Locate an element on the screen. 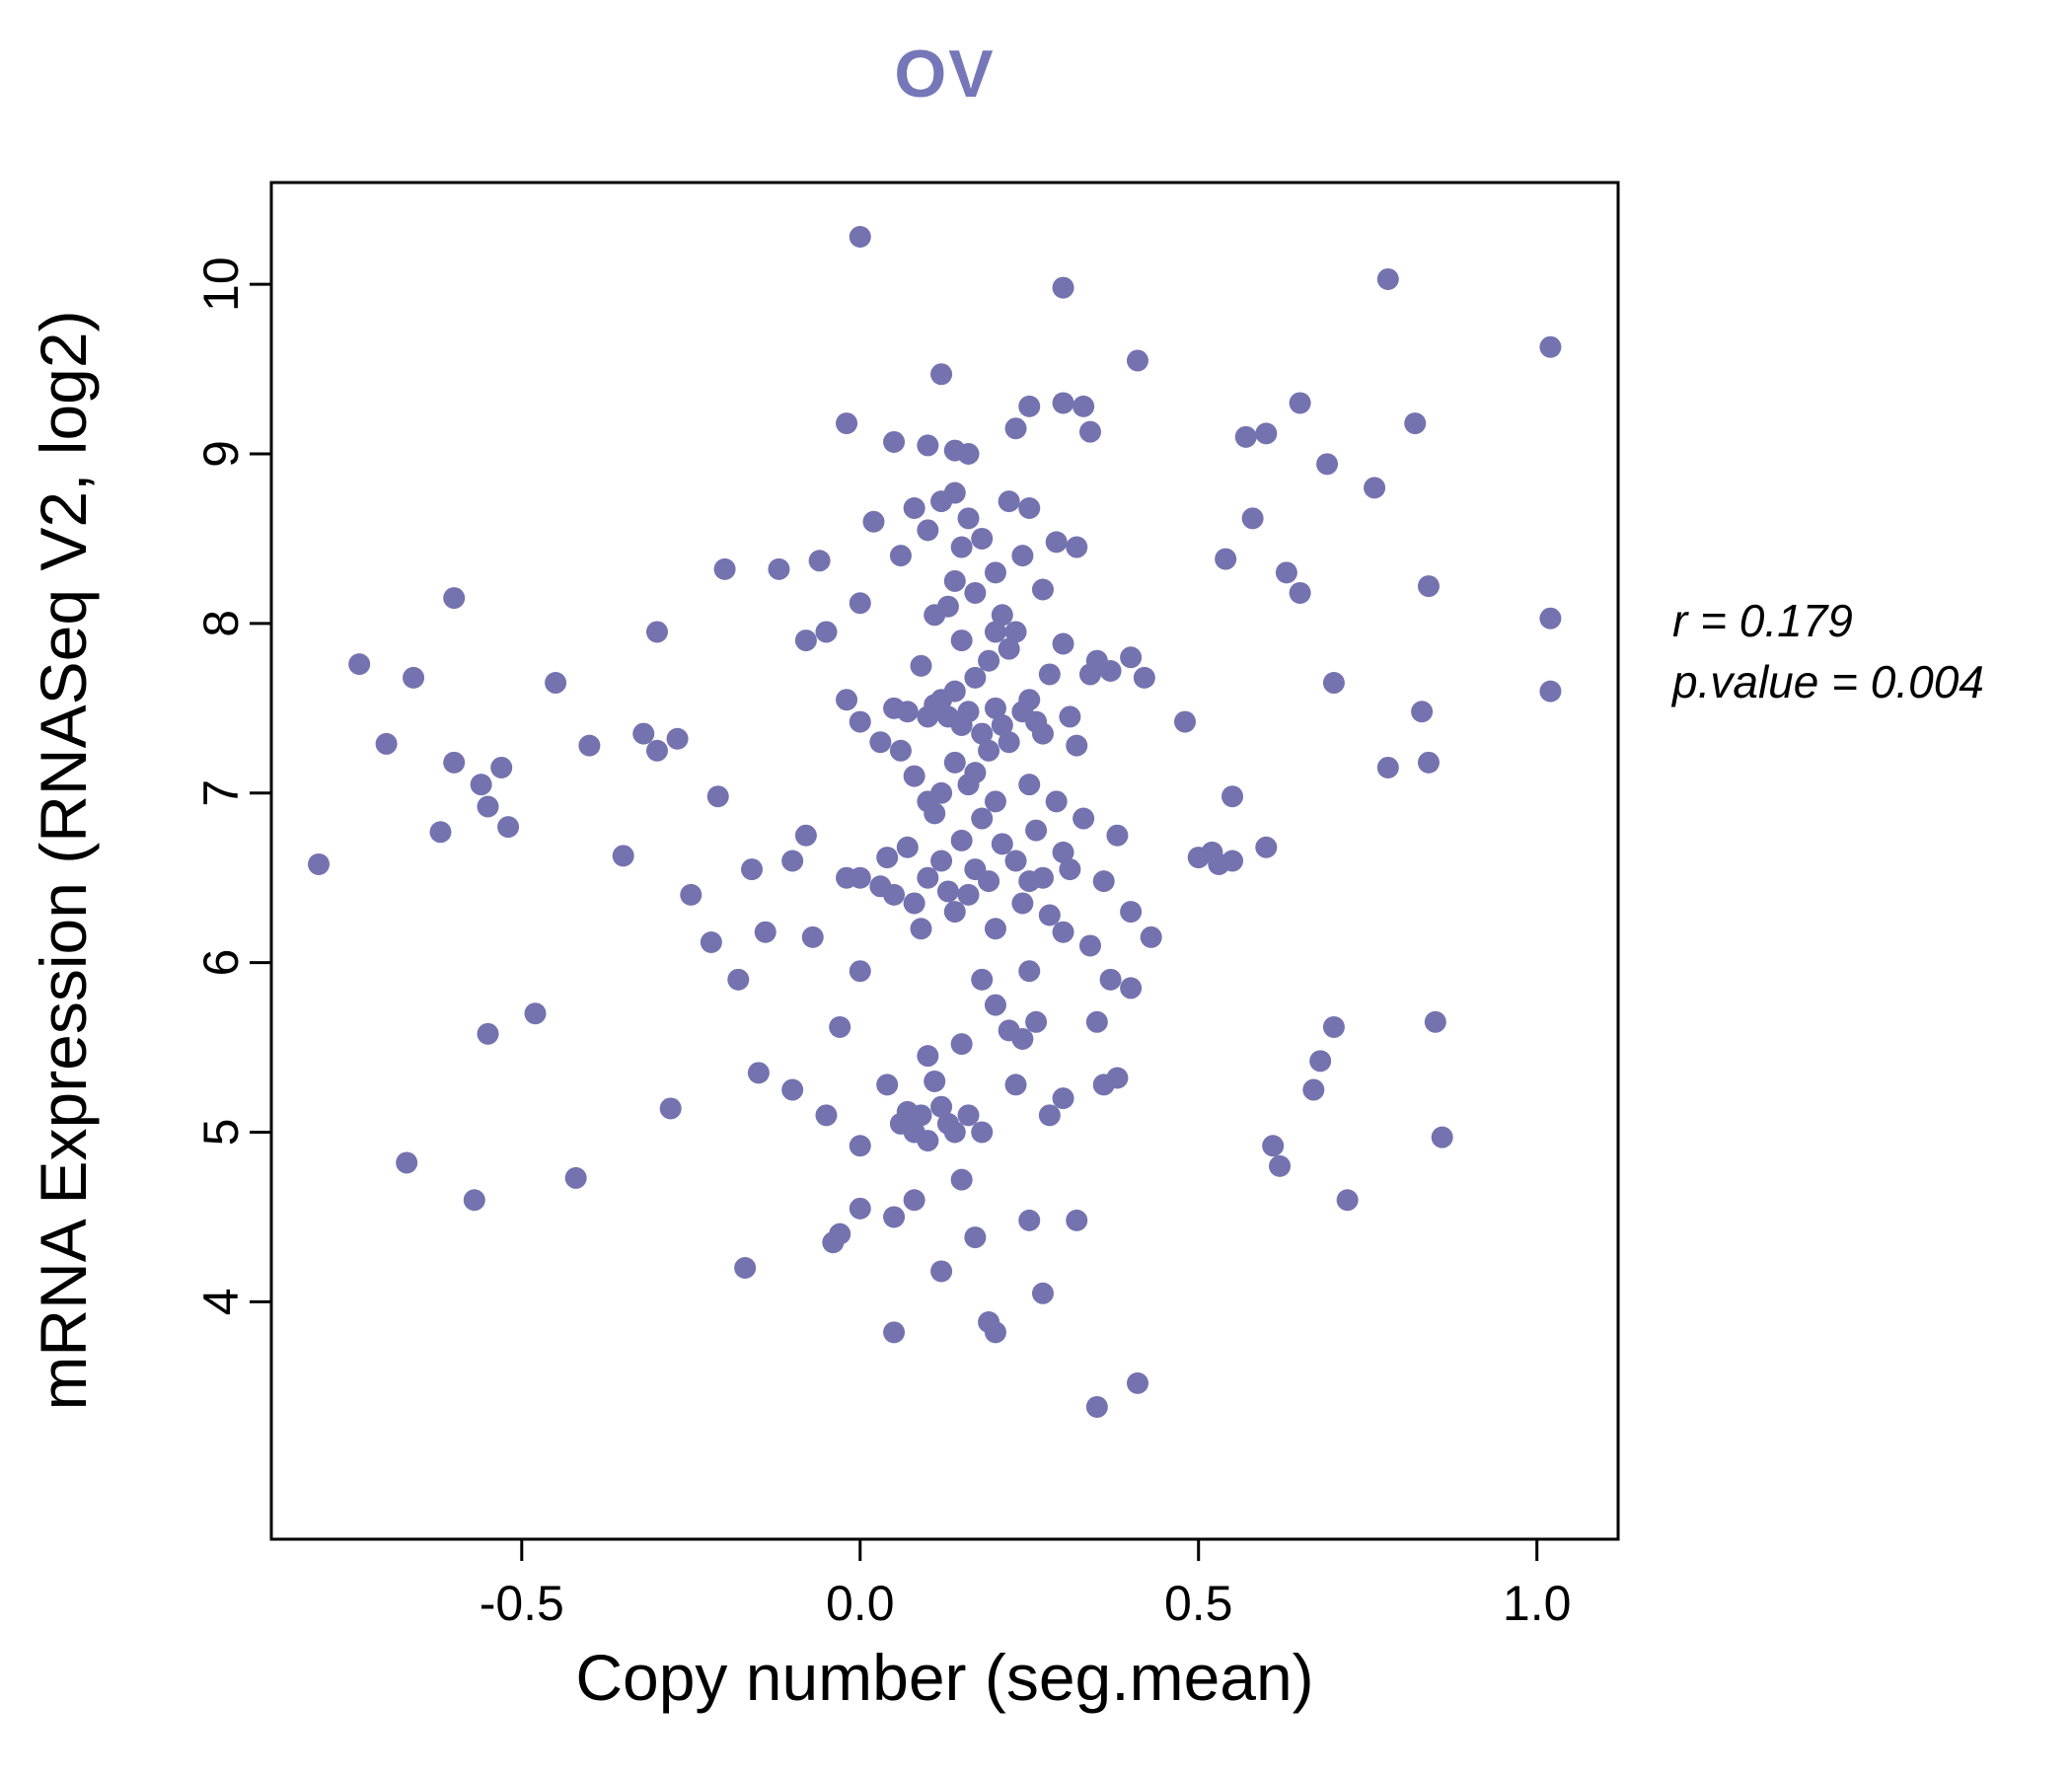  x-tick-label: 1.0 is located at coordinates (1537, 1603).